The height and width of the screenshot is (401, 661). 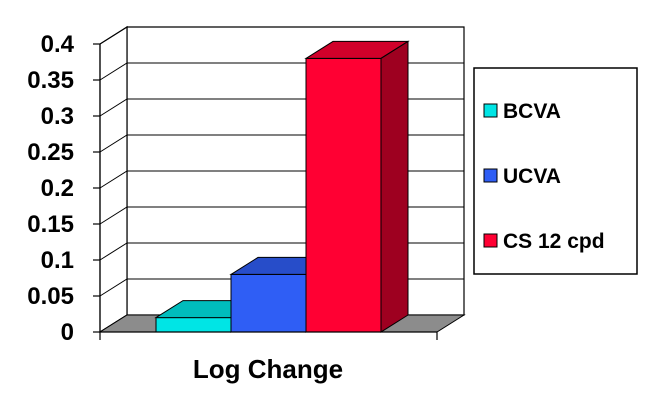 I want to click on legend-box, so click(x=555, y=171).